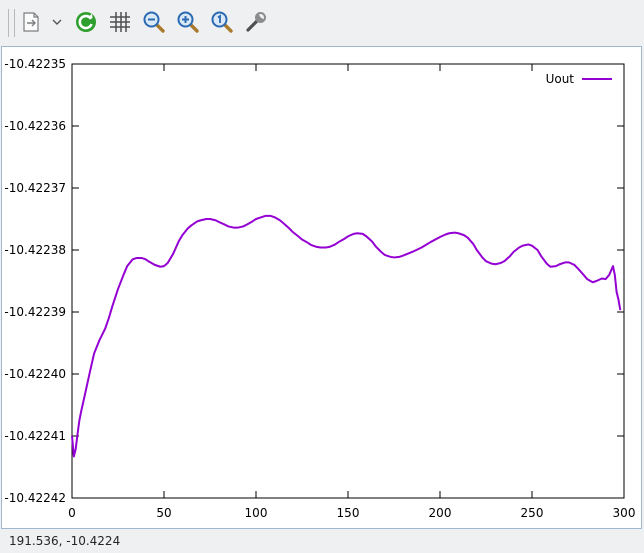 The width and height of the screenshot is (644, 553). I want to click on export-icon, so click(31, 22).